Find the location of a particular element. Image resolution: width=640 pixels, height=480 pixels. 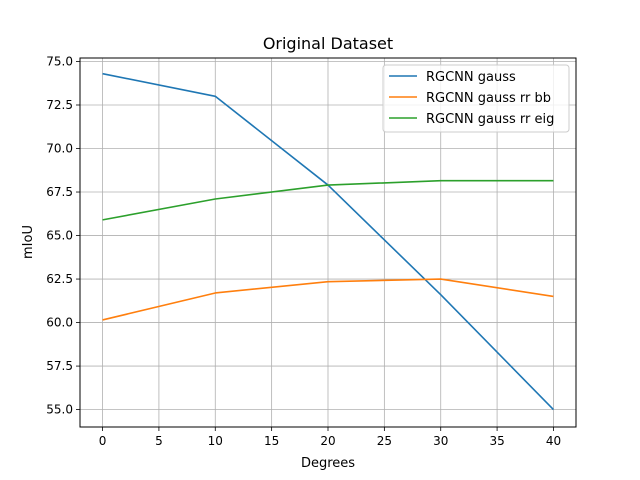

legend-label: RGCNN gauss is located at coordinates (471, 77).